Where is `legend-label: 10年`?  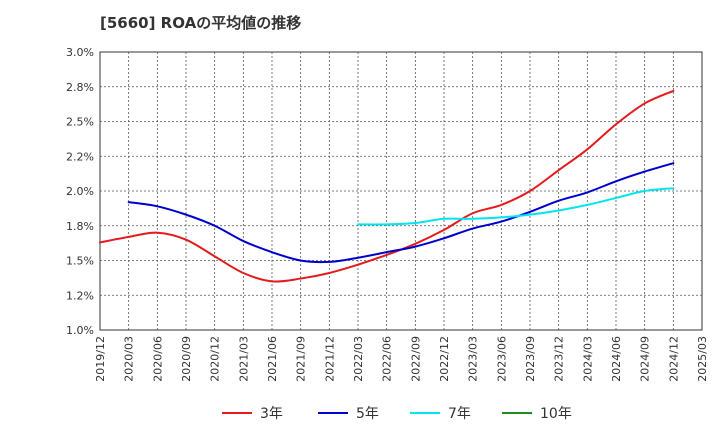 legend-label: 10年 is located at coordinates (556, 414).